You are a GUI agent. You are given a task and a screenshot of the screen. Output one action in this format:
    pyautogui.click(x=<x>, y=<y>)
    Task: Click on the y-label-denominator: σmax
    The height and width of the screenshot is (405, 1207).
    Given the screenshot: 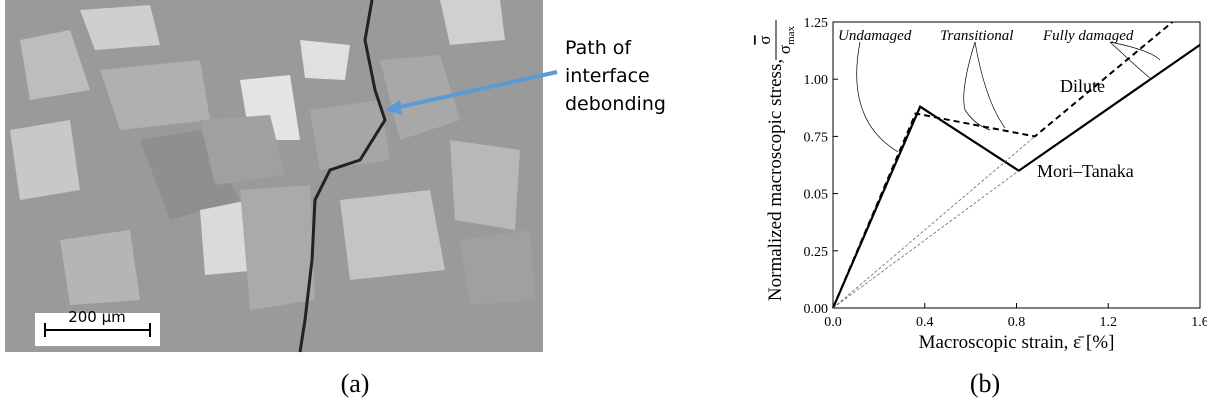 What is the action you would take?
    pyautogui.click(x=786, y=39)
    